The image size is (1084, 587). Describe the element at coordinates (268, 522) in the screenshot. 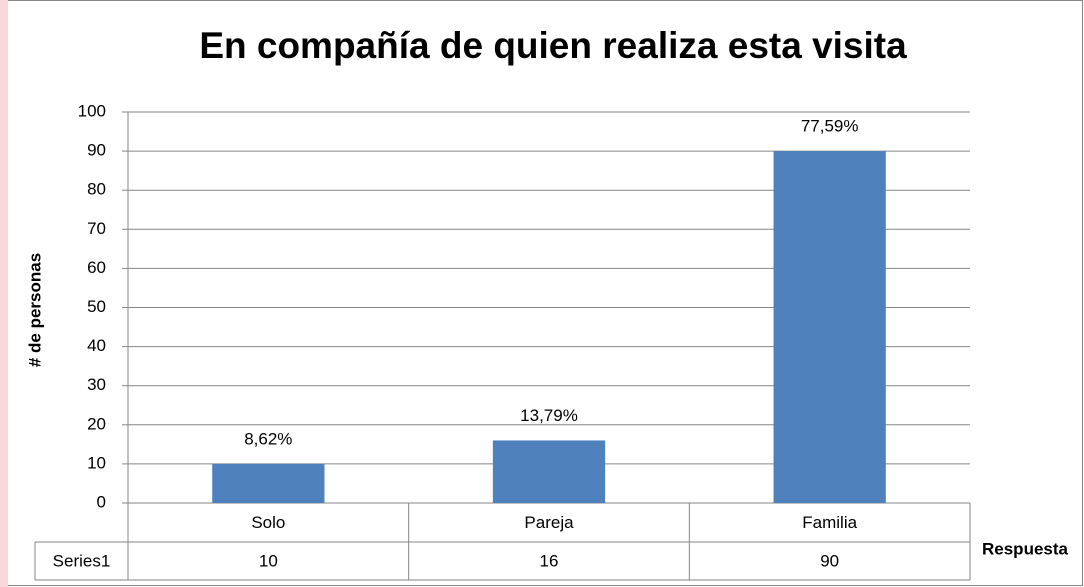

I see `x-tick-label: Solo` at that location.